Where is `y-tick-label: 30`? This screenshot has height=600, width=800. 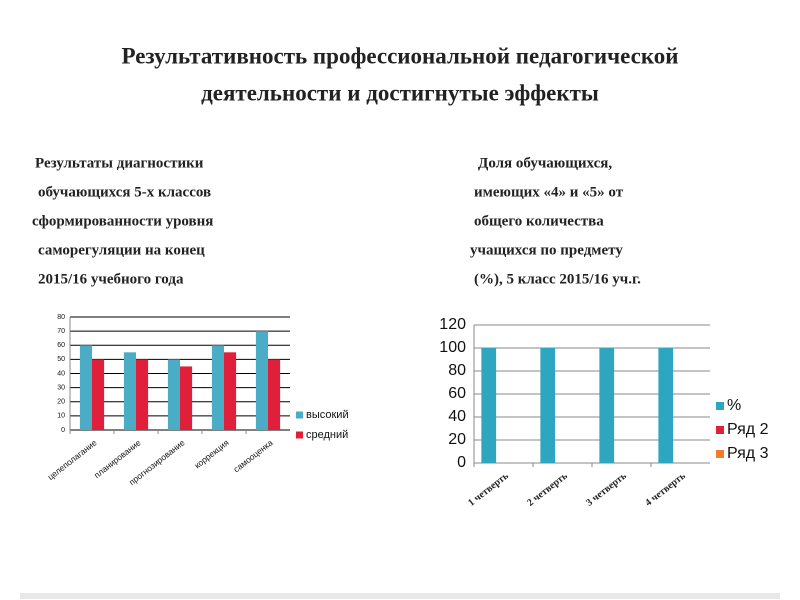 y-tick-label: 30 is located at coordinates (61, 387).